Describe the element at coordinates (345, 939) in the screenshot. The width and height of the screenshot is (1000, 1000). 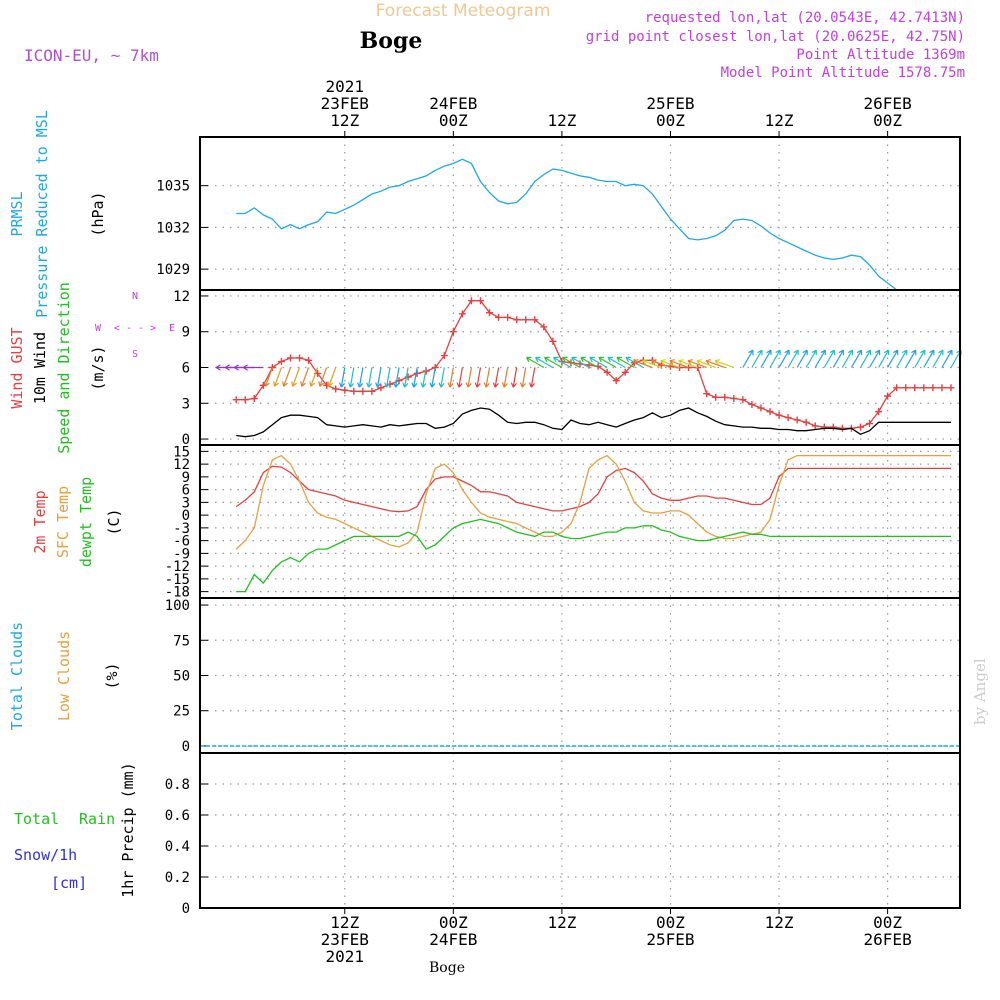
I see `bottom-time-label: 23FEB` at that location.